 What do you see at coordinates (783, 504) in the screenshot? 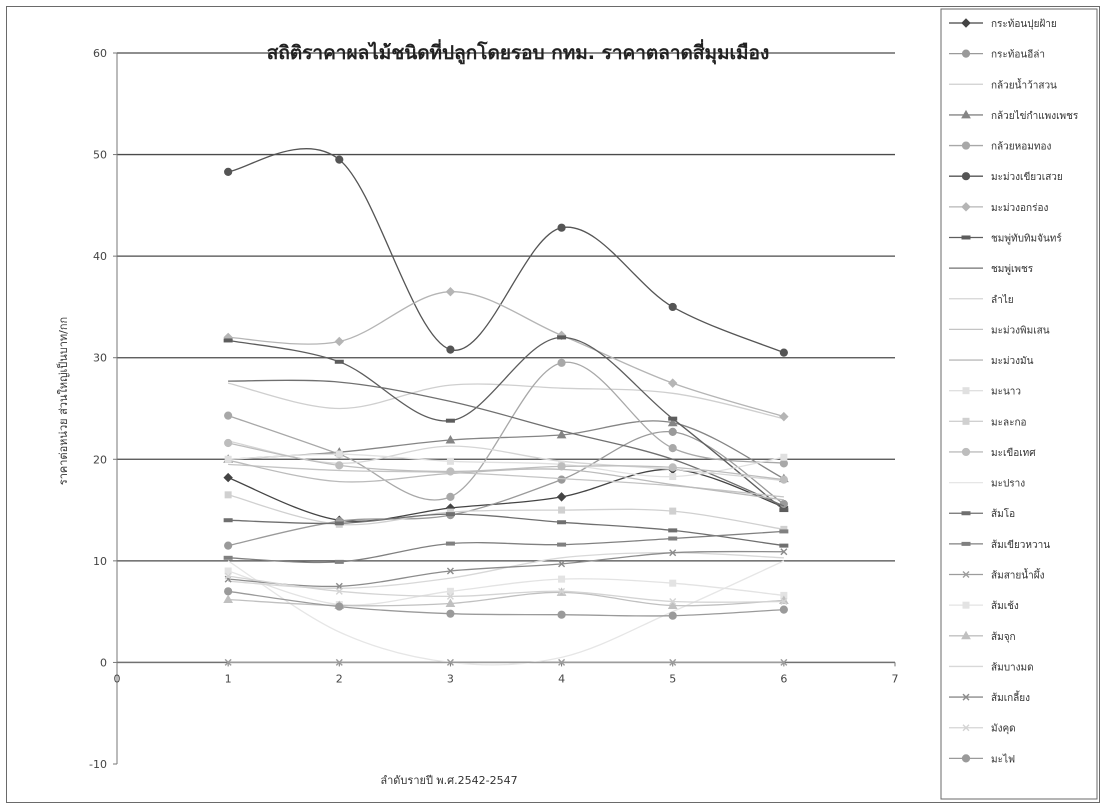
I see `data-point-s2-x6` at bounding box center [783, 504].